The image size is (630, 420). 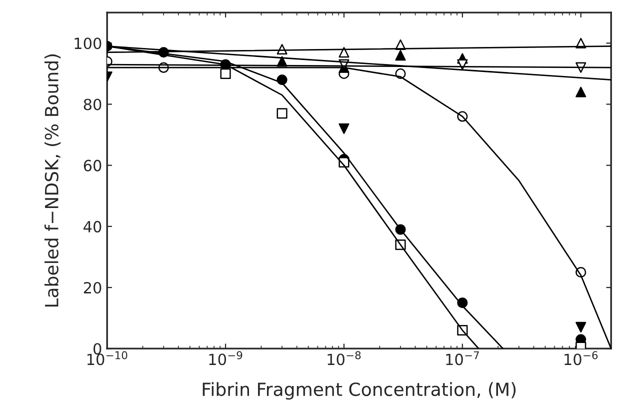 I want to click on y-tick-label: 40, so click(x=93, y=226).